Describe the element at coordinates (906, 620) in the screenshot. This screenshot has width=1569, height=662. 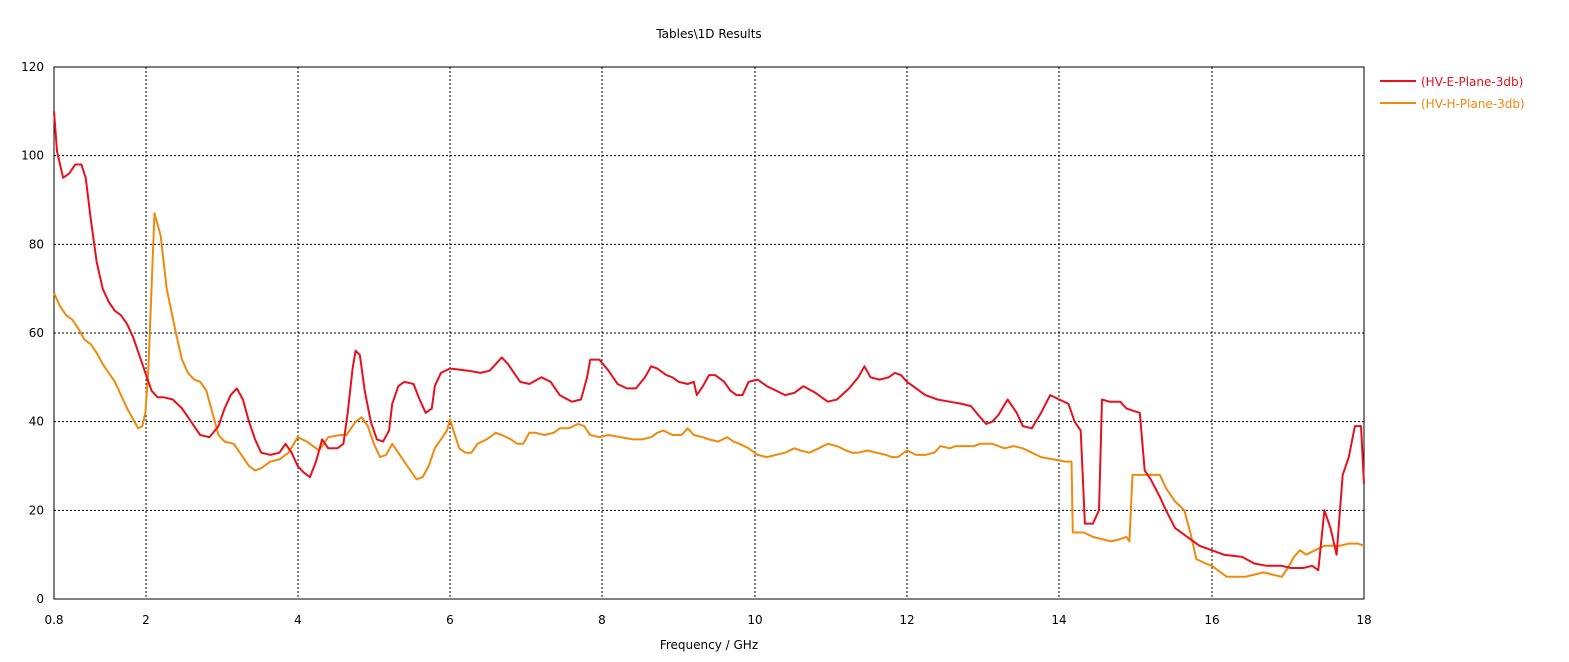
I see `x-tick-label: 12` at that location.